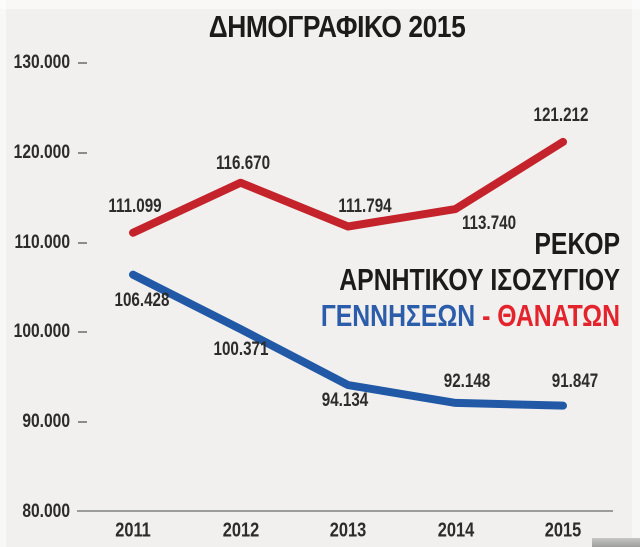 This screenshot has height=547, width=640. What do you see at coordinates (348, 187) in the screenshot?
I see `deaths-line` at bounding box center [348, 187].